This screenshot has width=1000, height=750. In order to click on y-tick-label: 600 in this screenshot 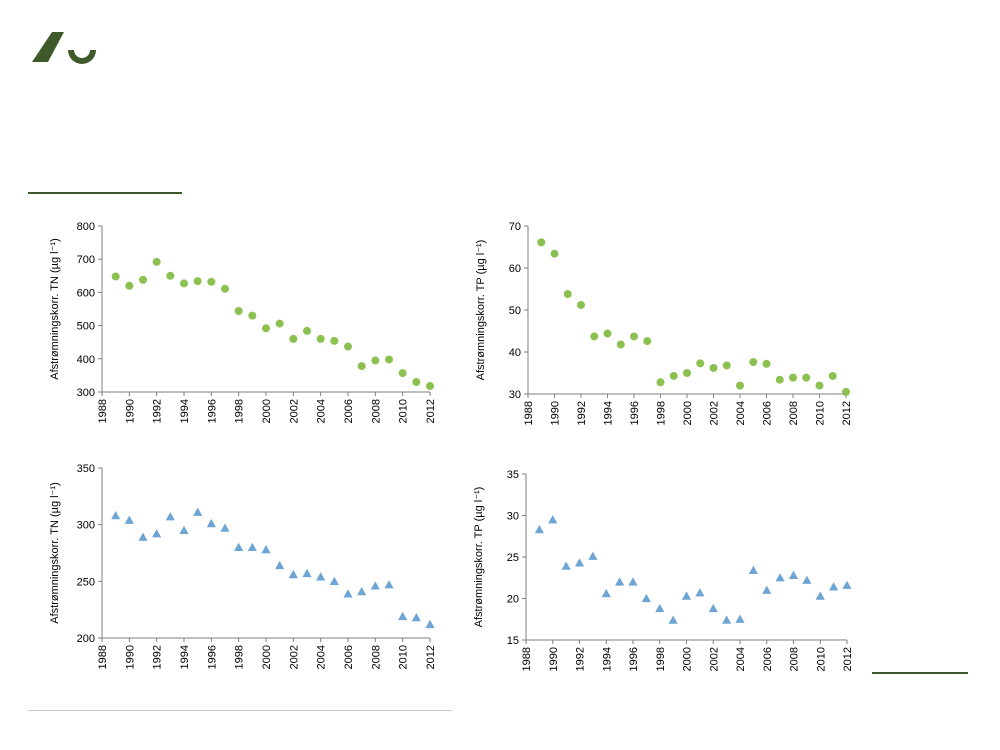, I will do `click(86, 293)`.